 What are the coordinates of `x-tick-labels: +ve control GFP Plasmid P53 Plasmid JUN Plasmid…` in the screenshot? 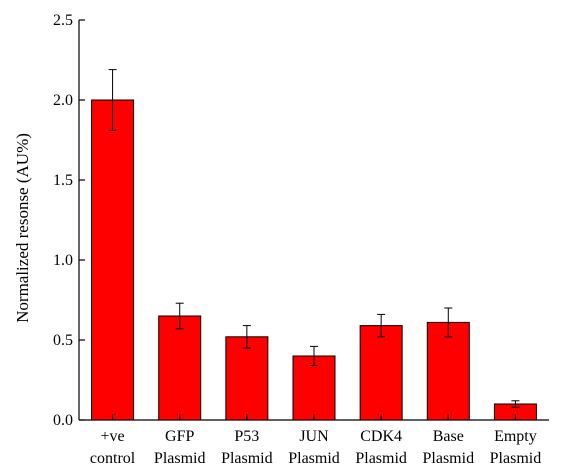 It's located at (315, 440).